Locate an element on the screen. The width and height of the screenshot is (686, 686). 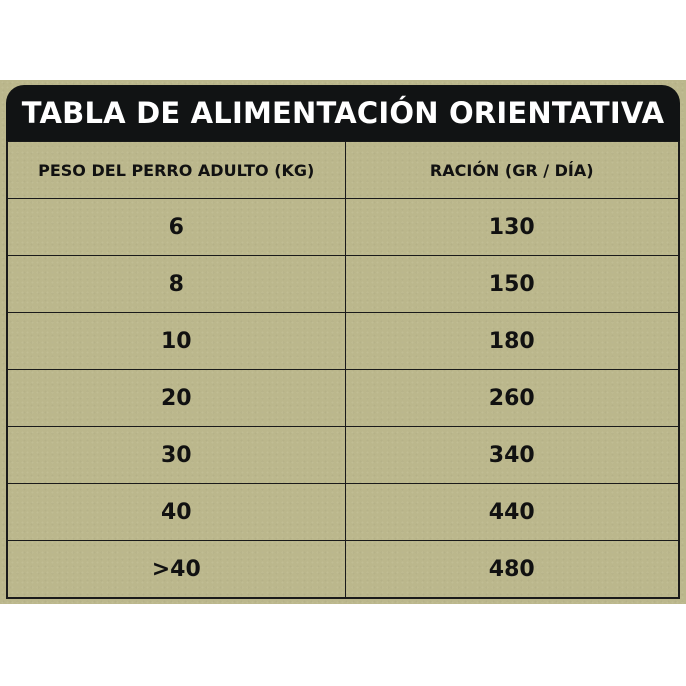
weight-cell: 20 is located at coordinates (176, 398).